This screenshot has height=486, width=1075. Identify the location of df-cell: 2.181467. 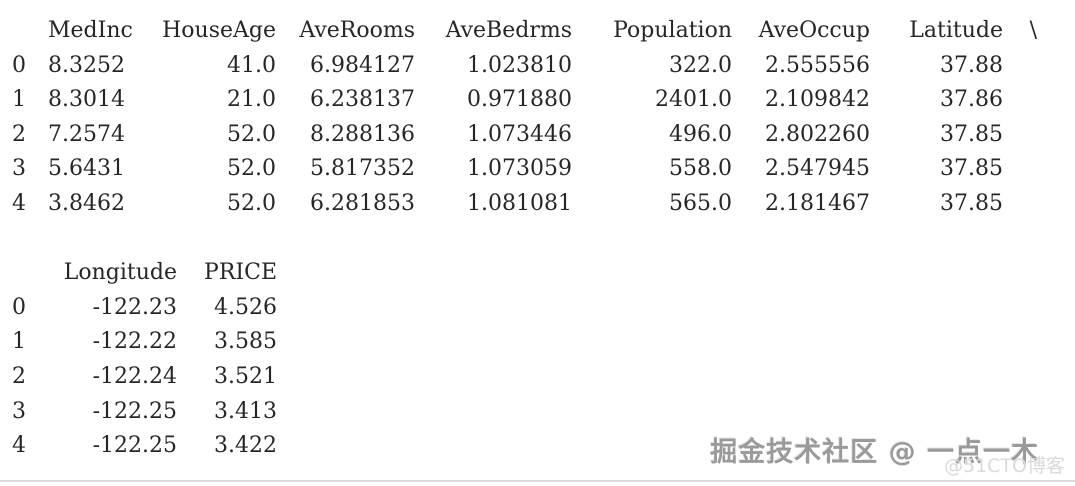
(817, 203).